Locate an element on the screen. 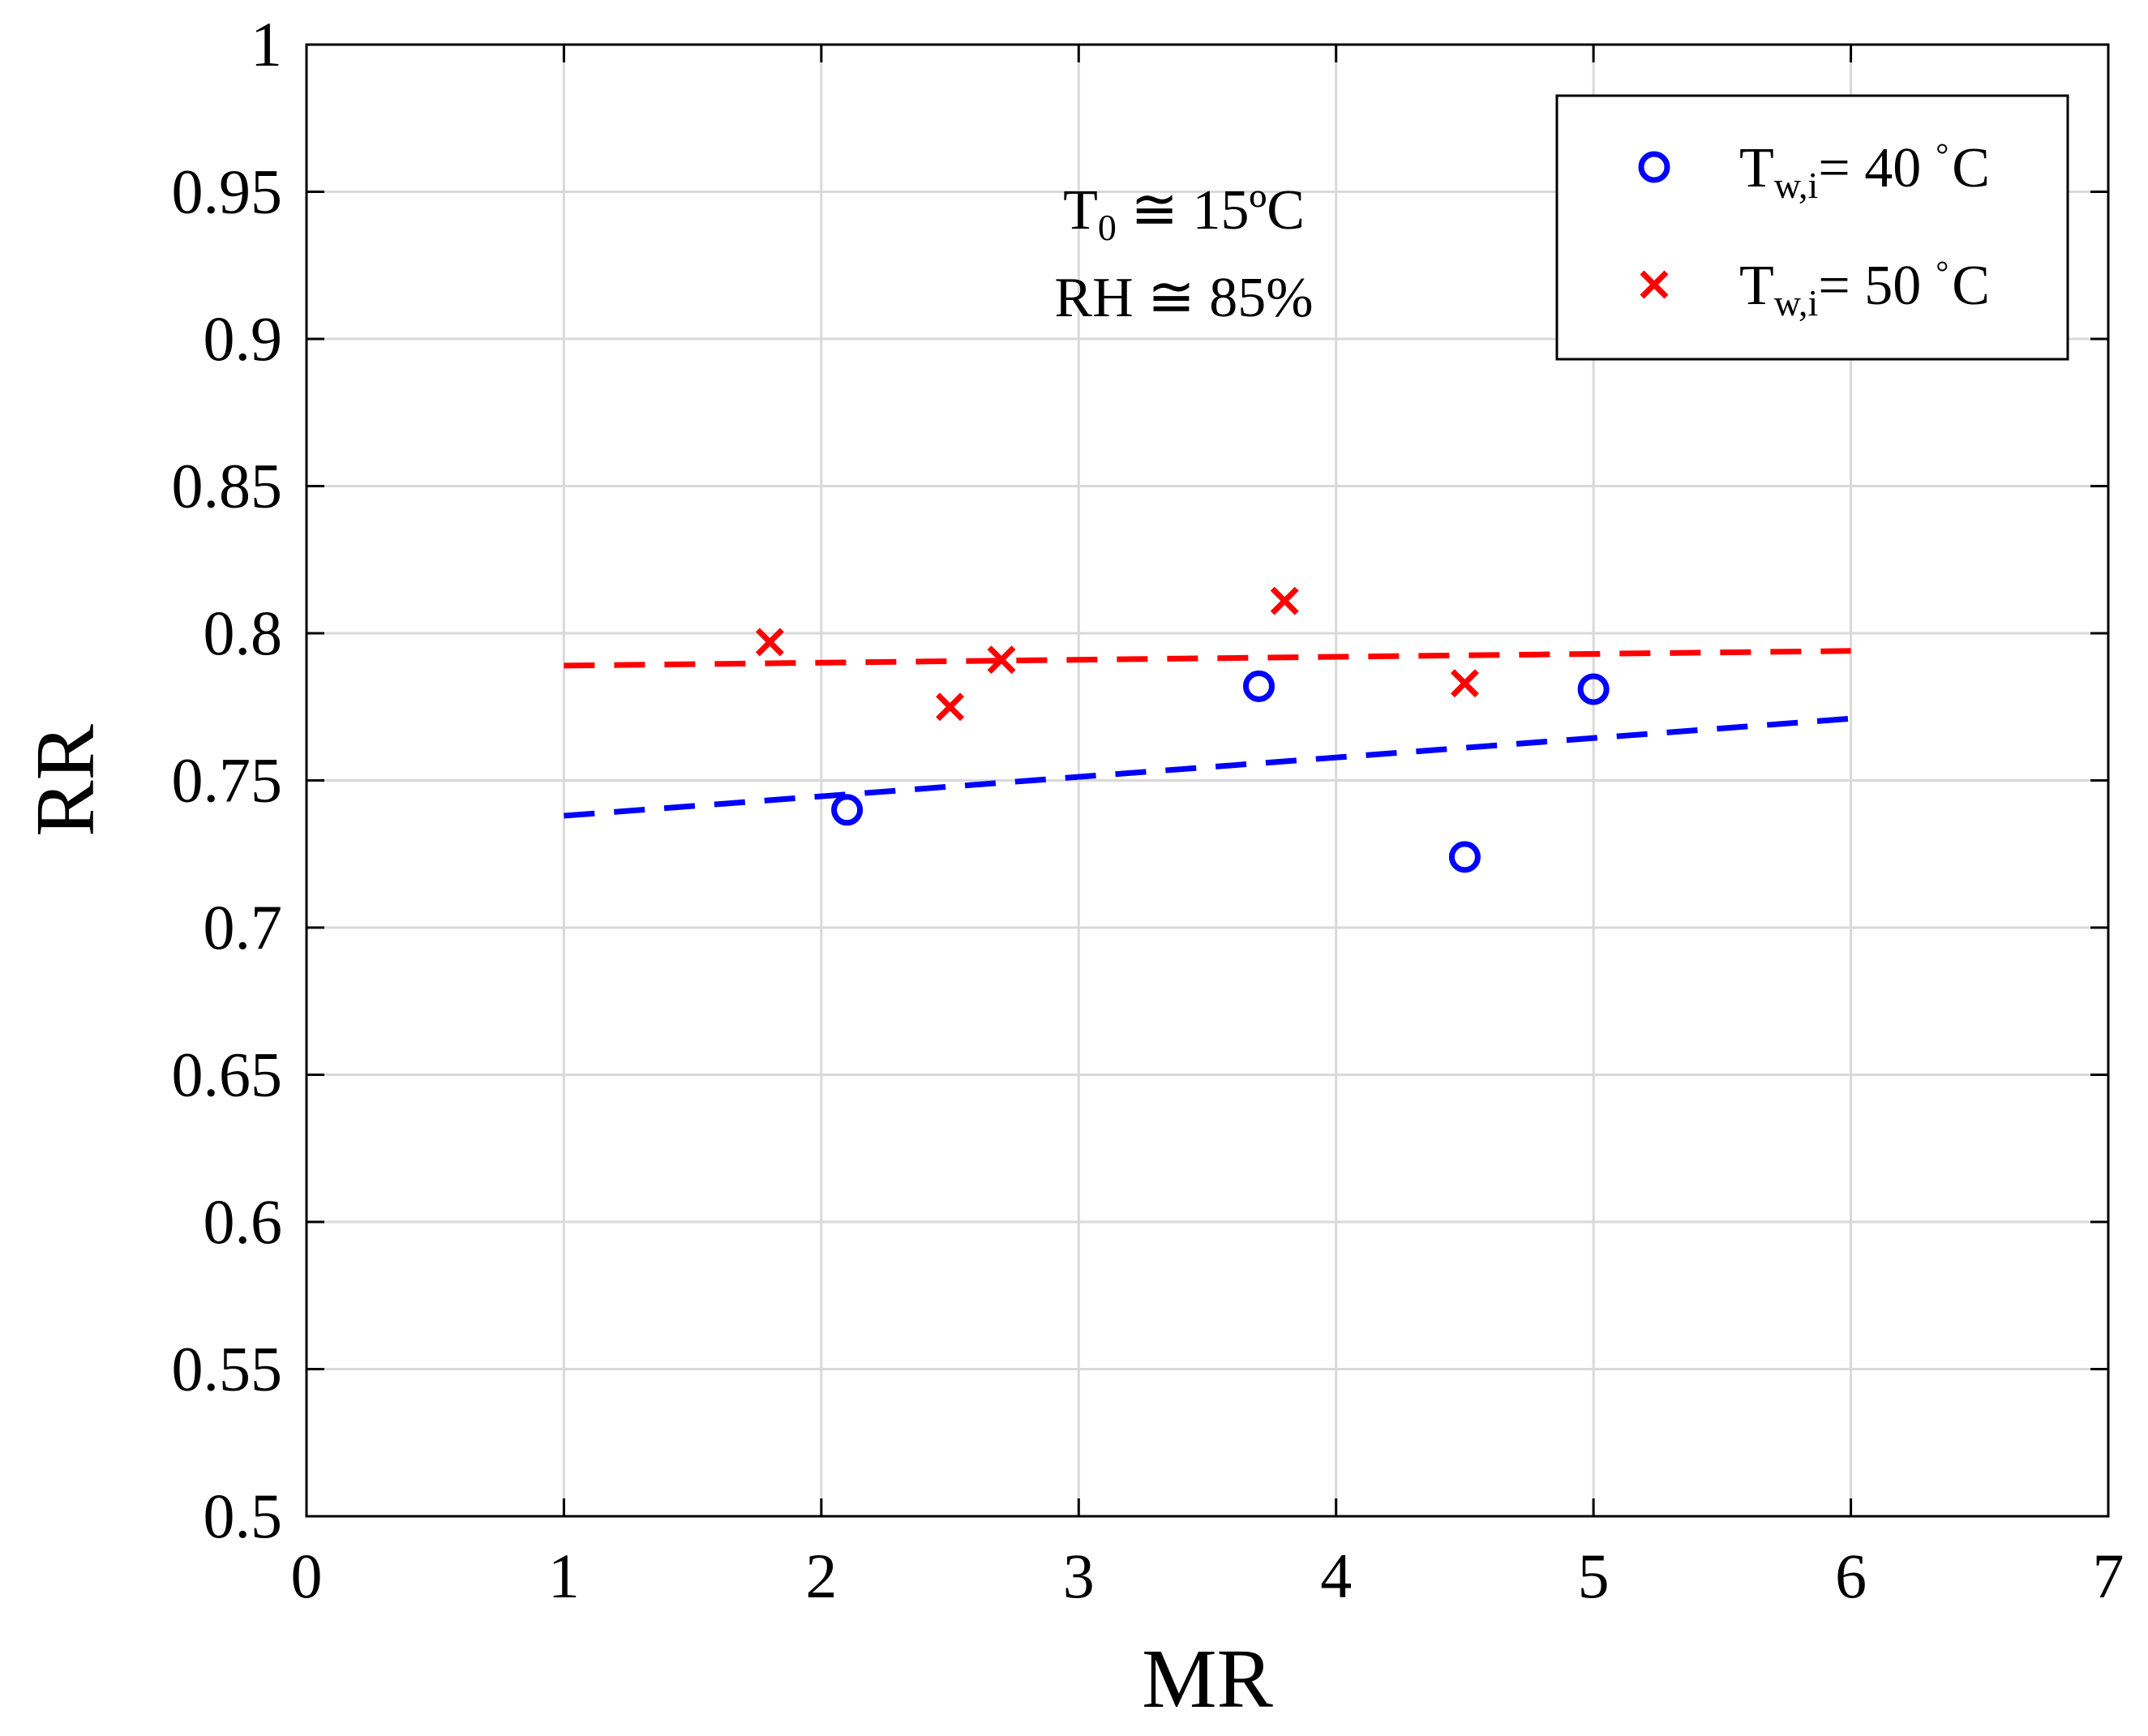 The height and width of the screenshot is (1736, 2148). data-points is located at coordinates (1182, 730).